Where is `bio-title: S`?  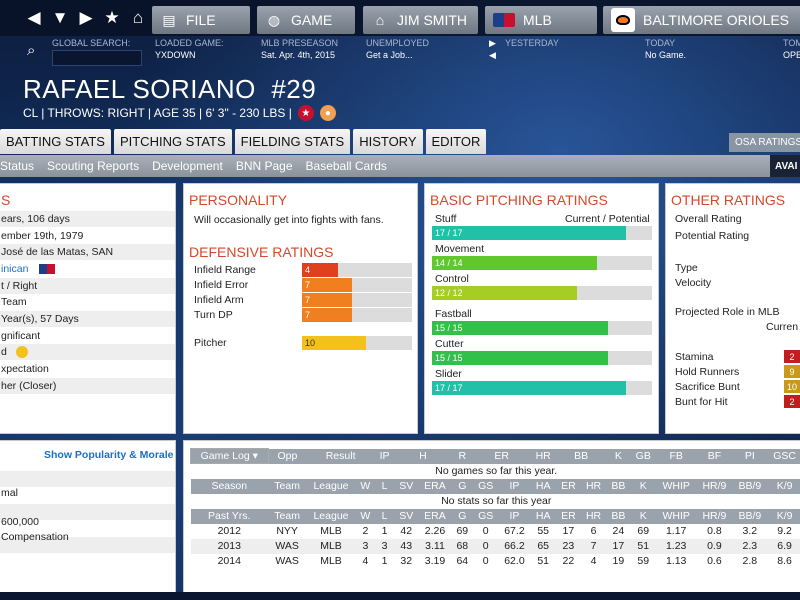
bio-title: S is located at coordinates (6, 200).